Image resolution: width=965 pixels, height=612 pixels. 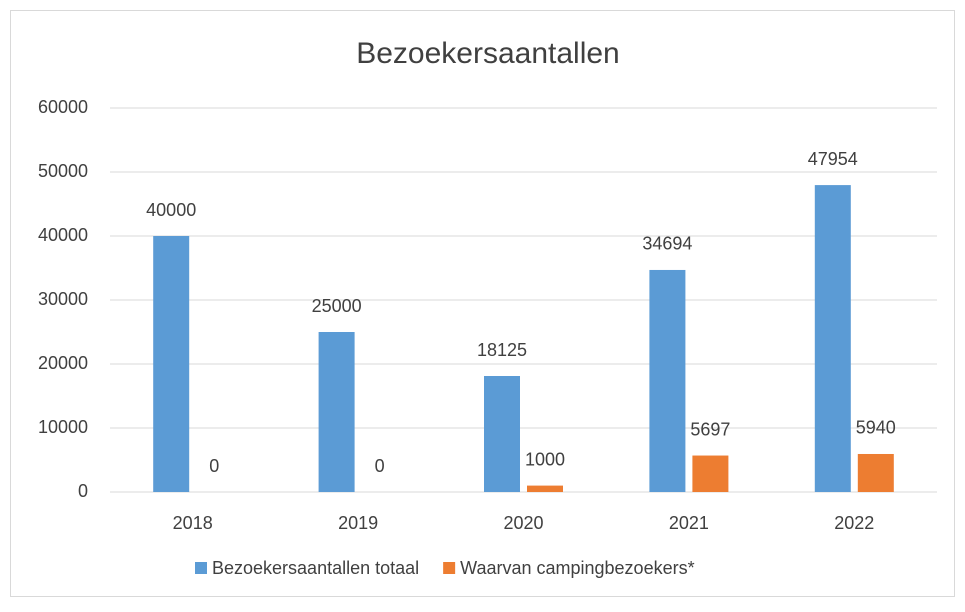 I want to click on y-tick-label: 30000, so click(x=63, y=299).